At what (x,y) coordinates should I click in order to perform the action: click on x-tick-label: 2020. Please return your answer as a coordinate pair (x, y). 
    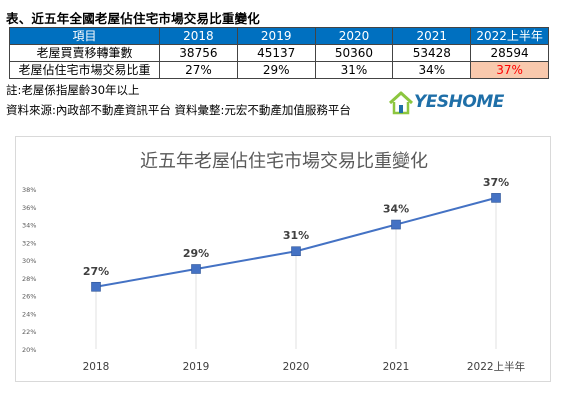
    Looking at the image, I should click on (296, 367).